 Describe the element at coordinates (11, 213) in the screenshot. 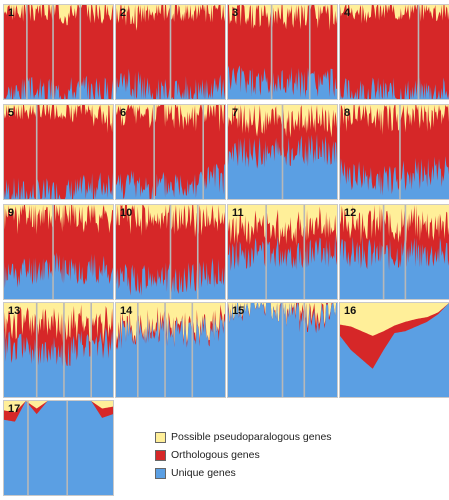

I see `panel-label: 9` at that location.